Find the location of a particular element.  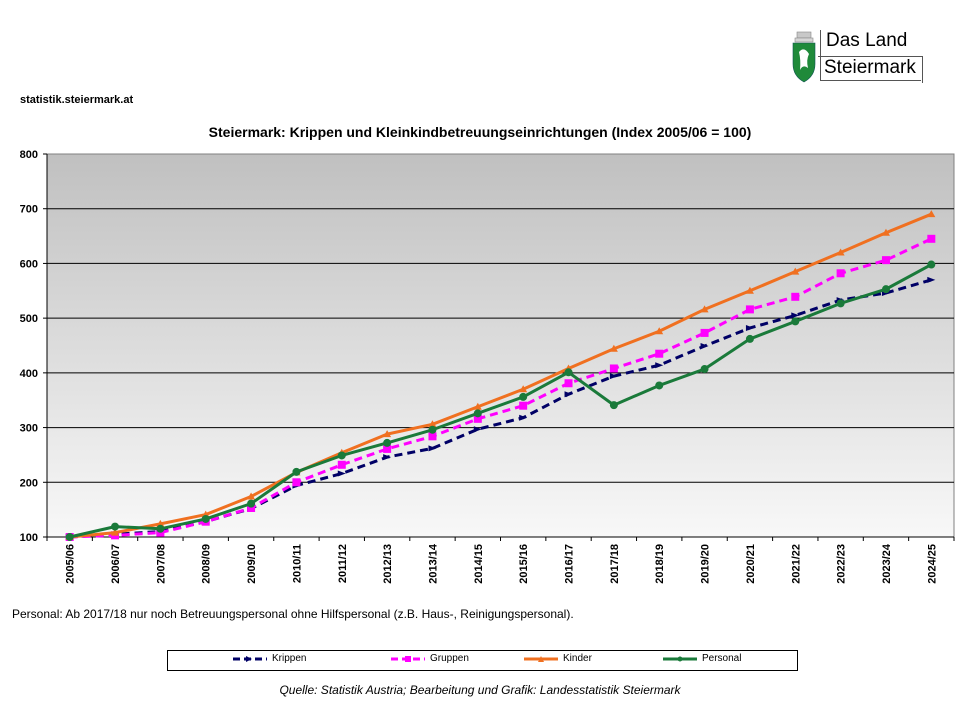

legend-label: Kinder is located at coordinates (577, 658).